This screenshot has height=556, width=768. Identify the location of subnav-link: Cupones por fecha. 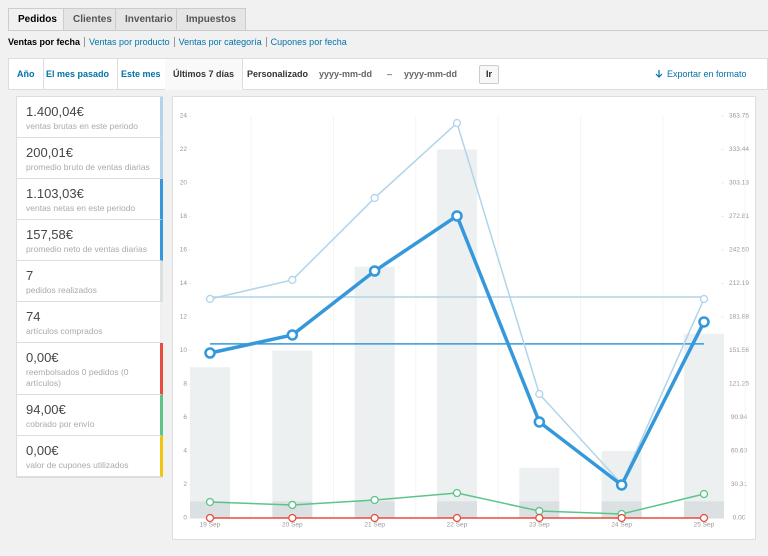
(308, 42).